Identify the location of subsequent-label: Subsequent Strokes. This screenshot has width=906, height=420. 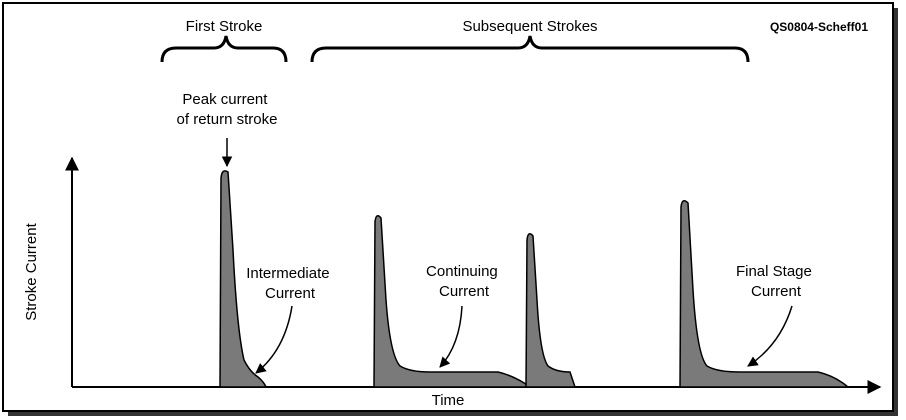
(529, 26).